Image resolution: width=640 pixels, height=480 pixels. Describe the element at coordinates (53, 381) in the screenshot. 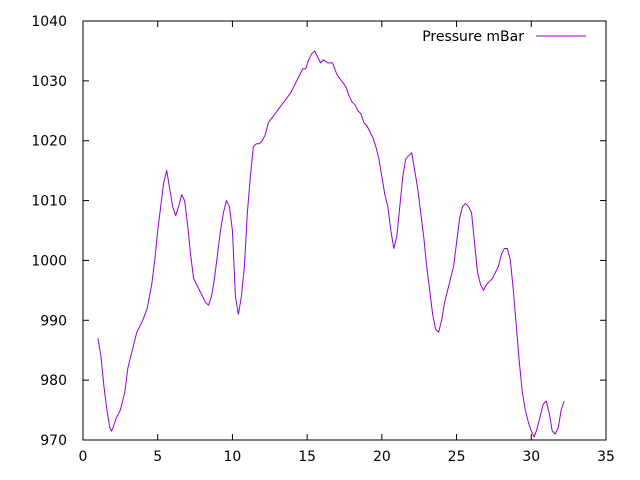

I see `y-tick-label: 980` at that location.